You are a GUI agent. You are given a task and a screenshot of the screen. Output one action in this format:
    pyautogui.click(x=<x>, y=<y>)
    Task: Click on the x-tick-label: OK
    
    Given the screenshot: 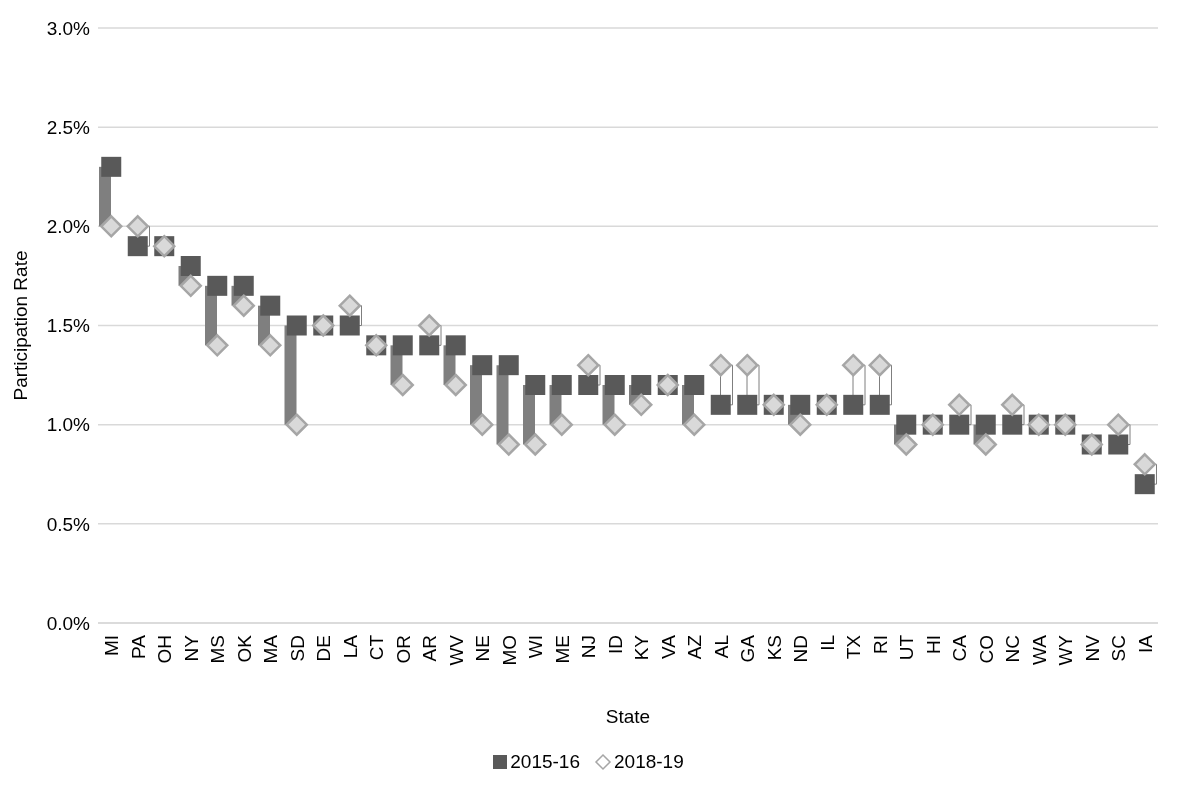 What is the action you would take?
    pyautogui.click(x=244, y=648)
    